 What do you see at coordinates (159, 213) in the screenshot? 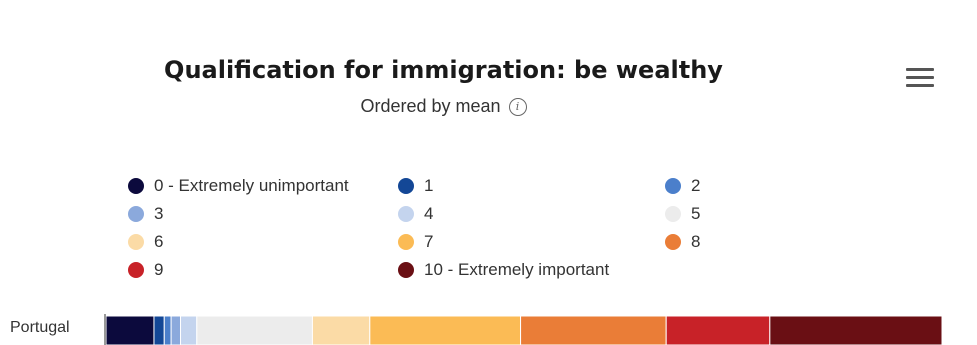
I see `legend-label: 3` at bounding box center [159, 213].